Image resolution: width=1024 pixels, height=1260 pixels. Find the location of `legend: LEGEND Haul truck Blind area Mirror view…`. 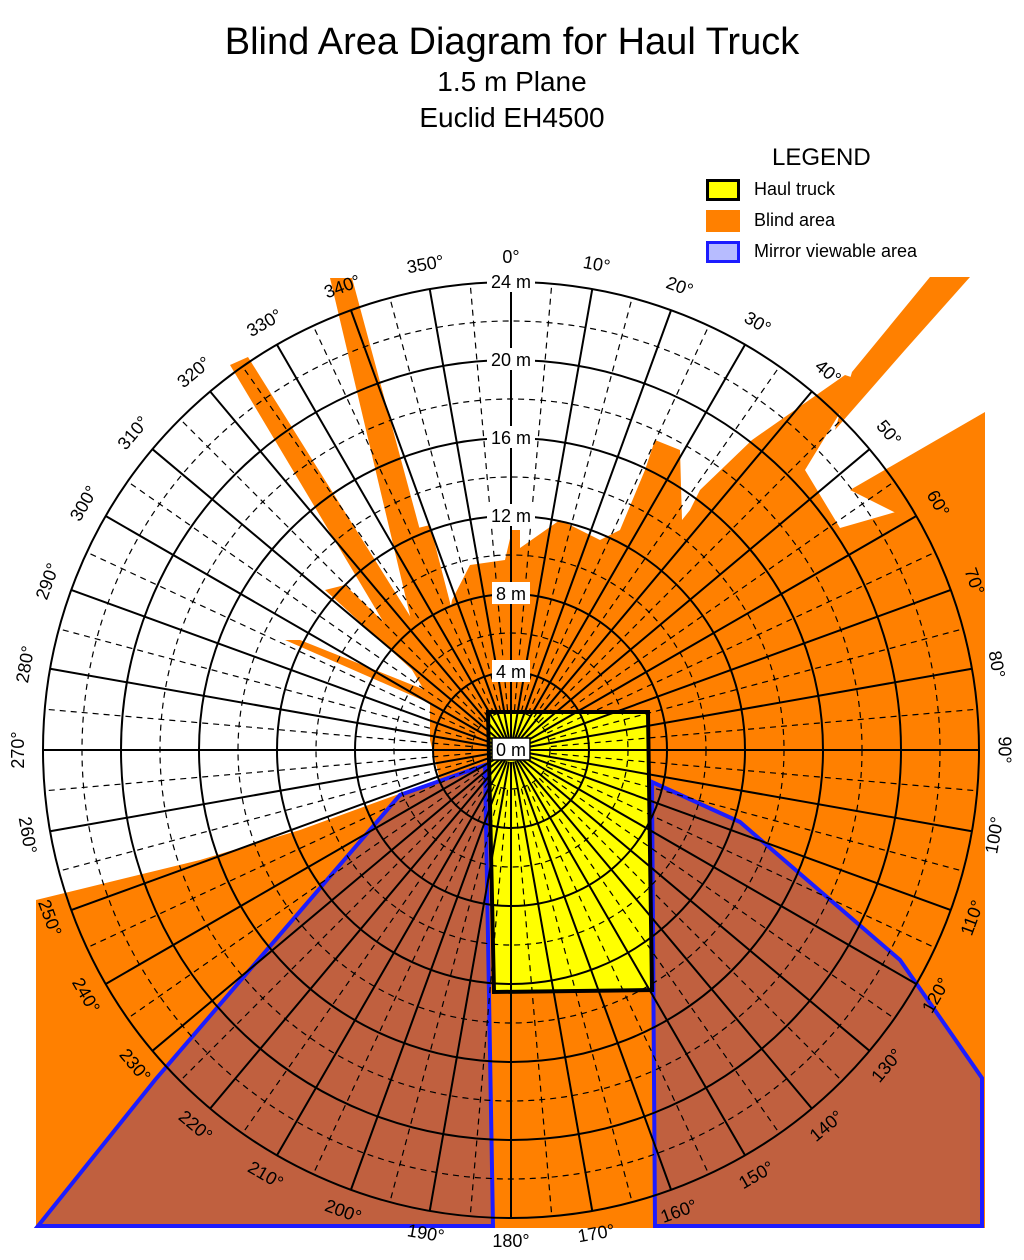

legend: LEGEND Haul truck Blind area Mirror view… is located at coordinates (836, 204).